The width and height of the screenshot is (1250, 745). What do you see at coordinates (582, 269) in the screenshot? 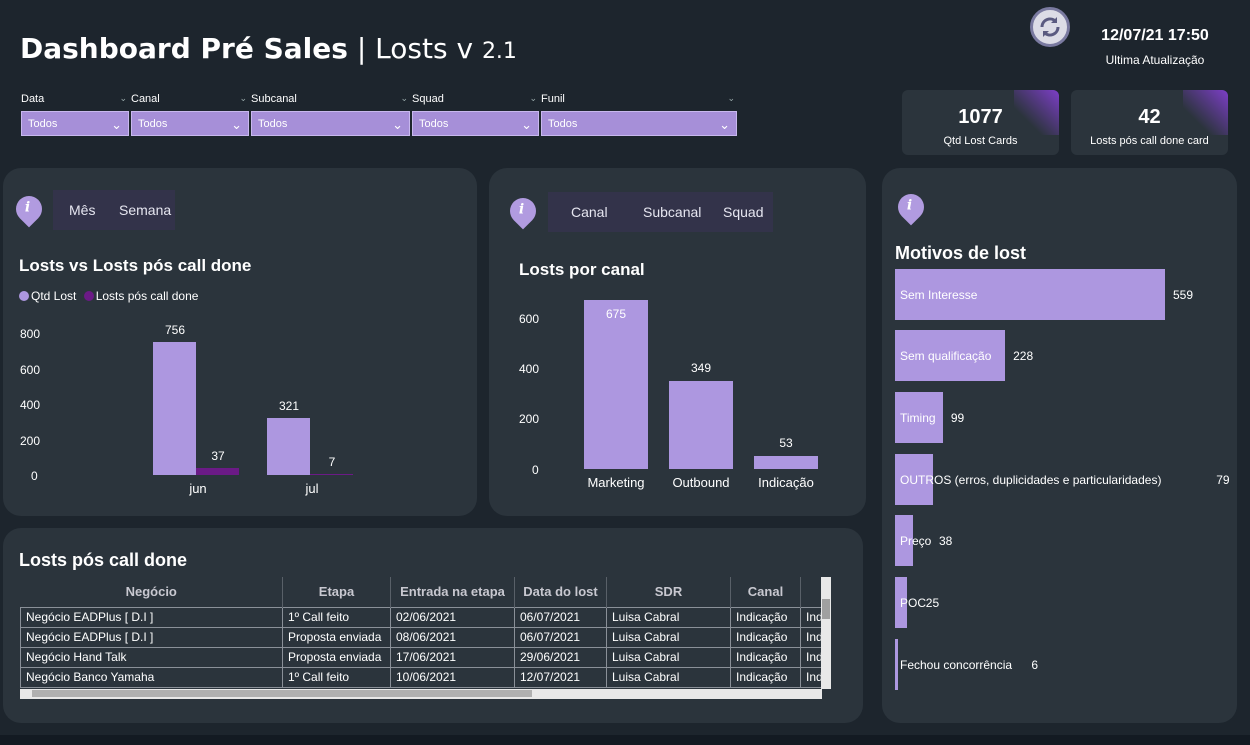
I see `chart-title: Losts por canal` at bounding box center [582, 269].